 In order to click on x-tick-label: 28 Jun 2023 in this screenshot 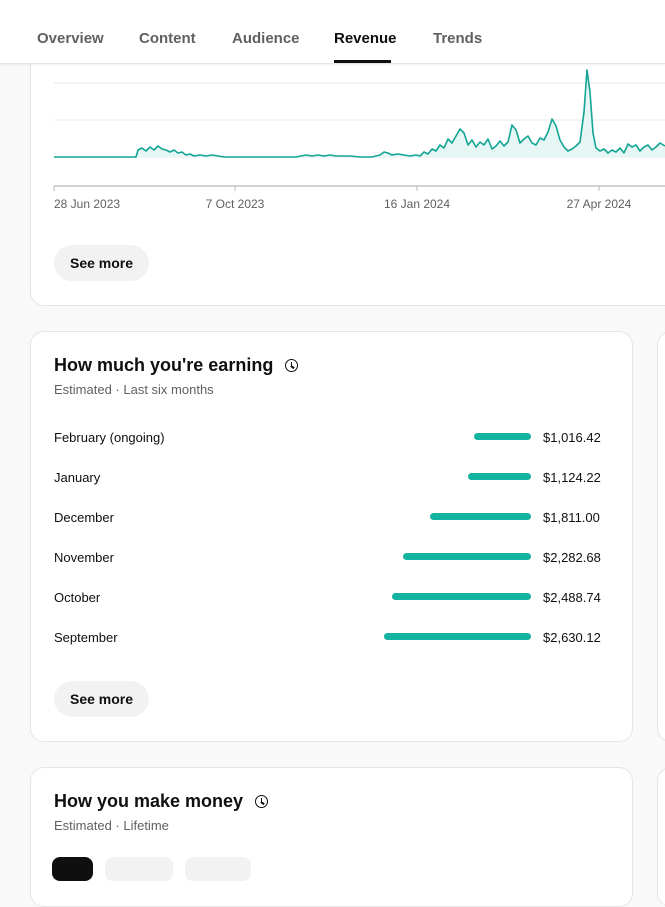, I will do `click(87, 204)`.